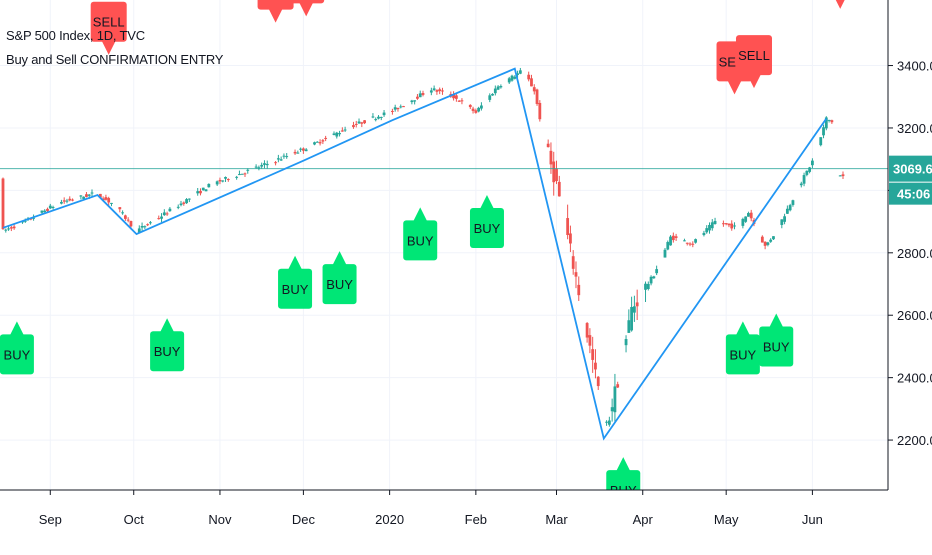 This screenshot has width=932, height=555. I want to click on chart-title: S&P 500 Index, 1D, TVC, so click(75, 35).